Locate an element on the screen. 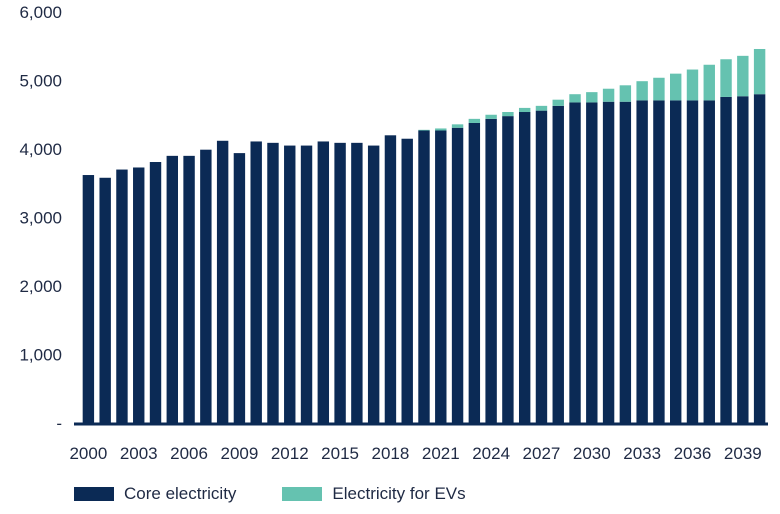 The height and width of the screenshot is (514, 780). legend-swatch-core is located at coordinates (94, 494).